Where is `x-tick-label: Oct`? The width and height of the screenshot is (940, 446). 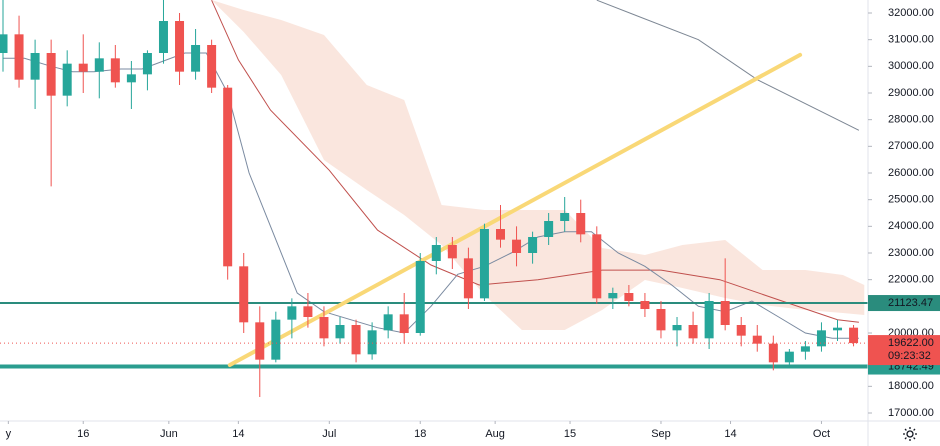 x-tick-label: Oct is located at coordinates (821, 434).